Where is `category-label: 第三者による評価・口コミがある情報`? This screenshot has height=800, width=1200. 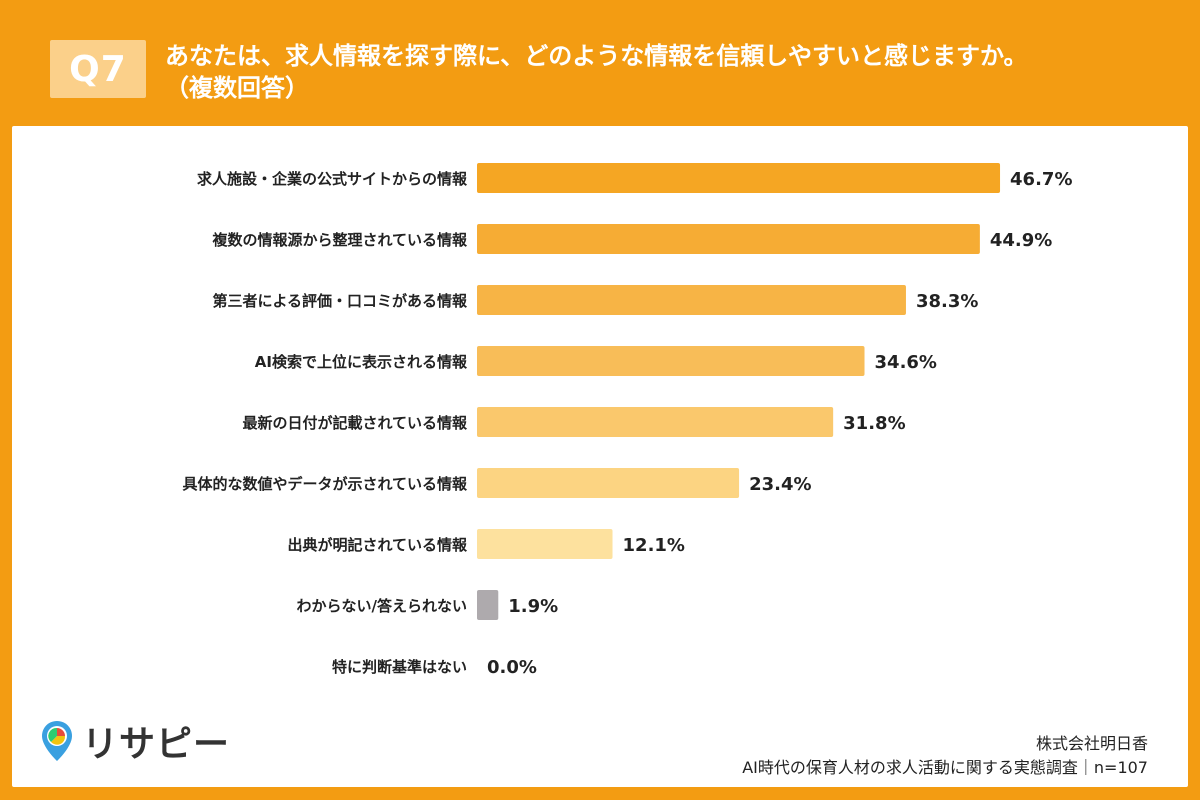
category-label: 第三者による評価・口コミがある情報 is located at coordinates (340, 301).